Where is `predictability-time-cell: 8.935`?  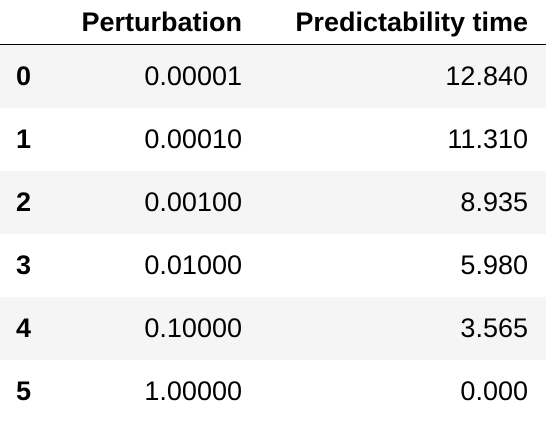
predictability-time-cell: 8.935 is located at coordinates (396, 202).